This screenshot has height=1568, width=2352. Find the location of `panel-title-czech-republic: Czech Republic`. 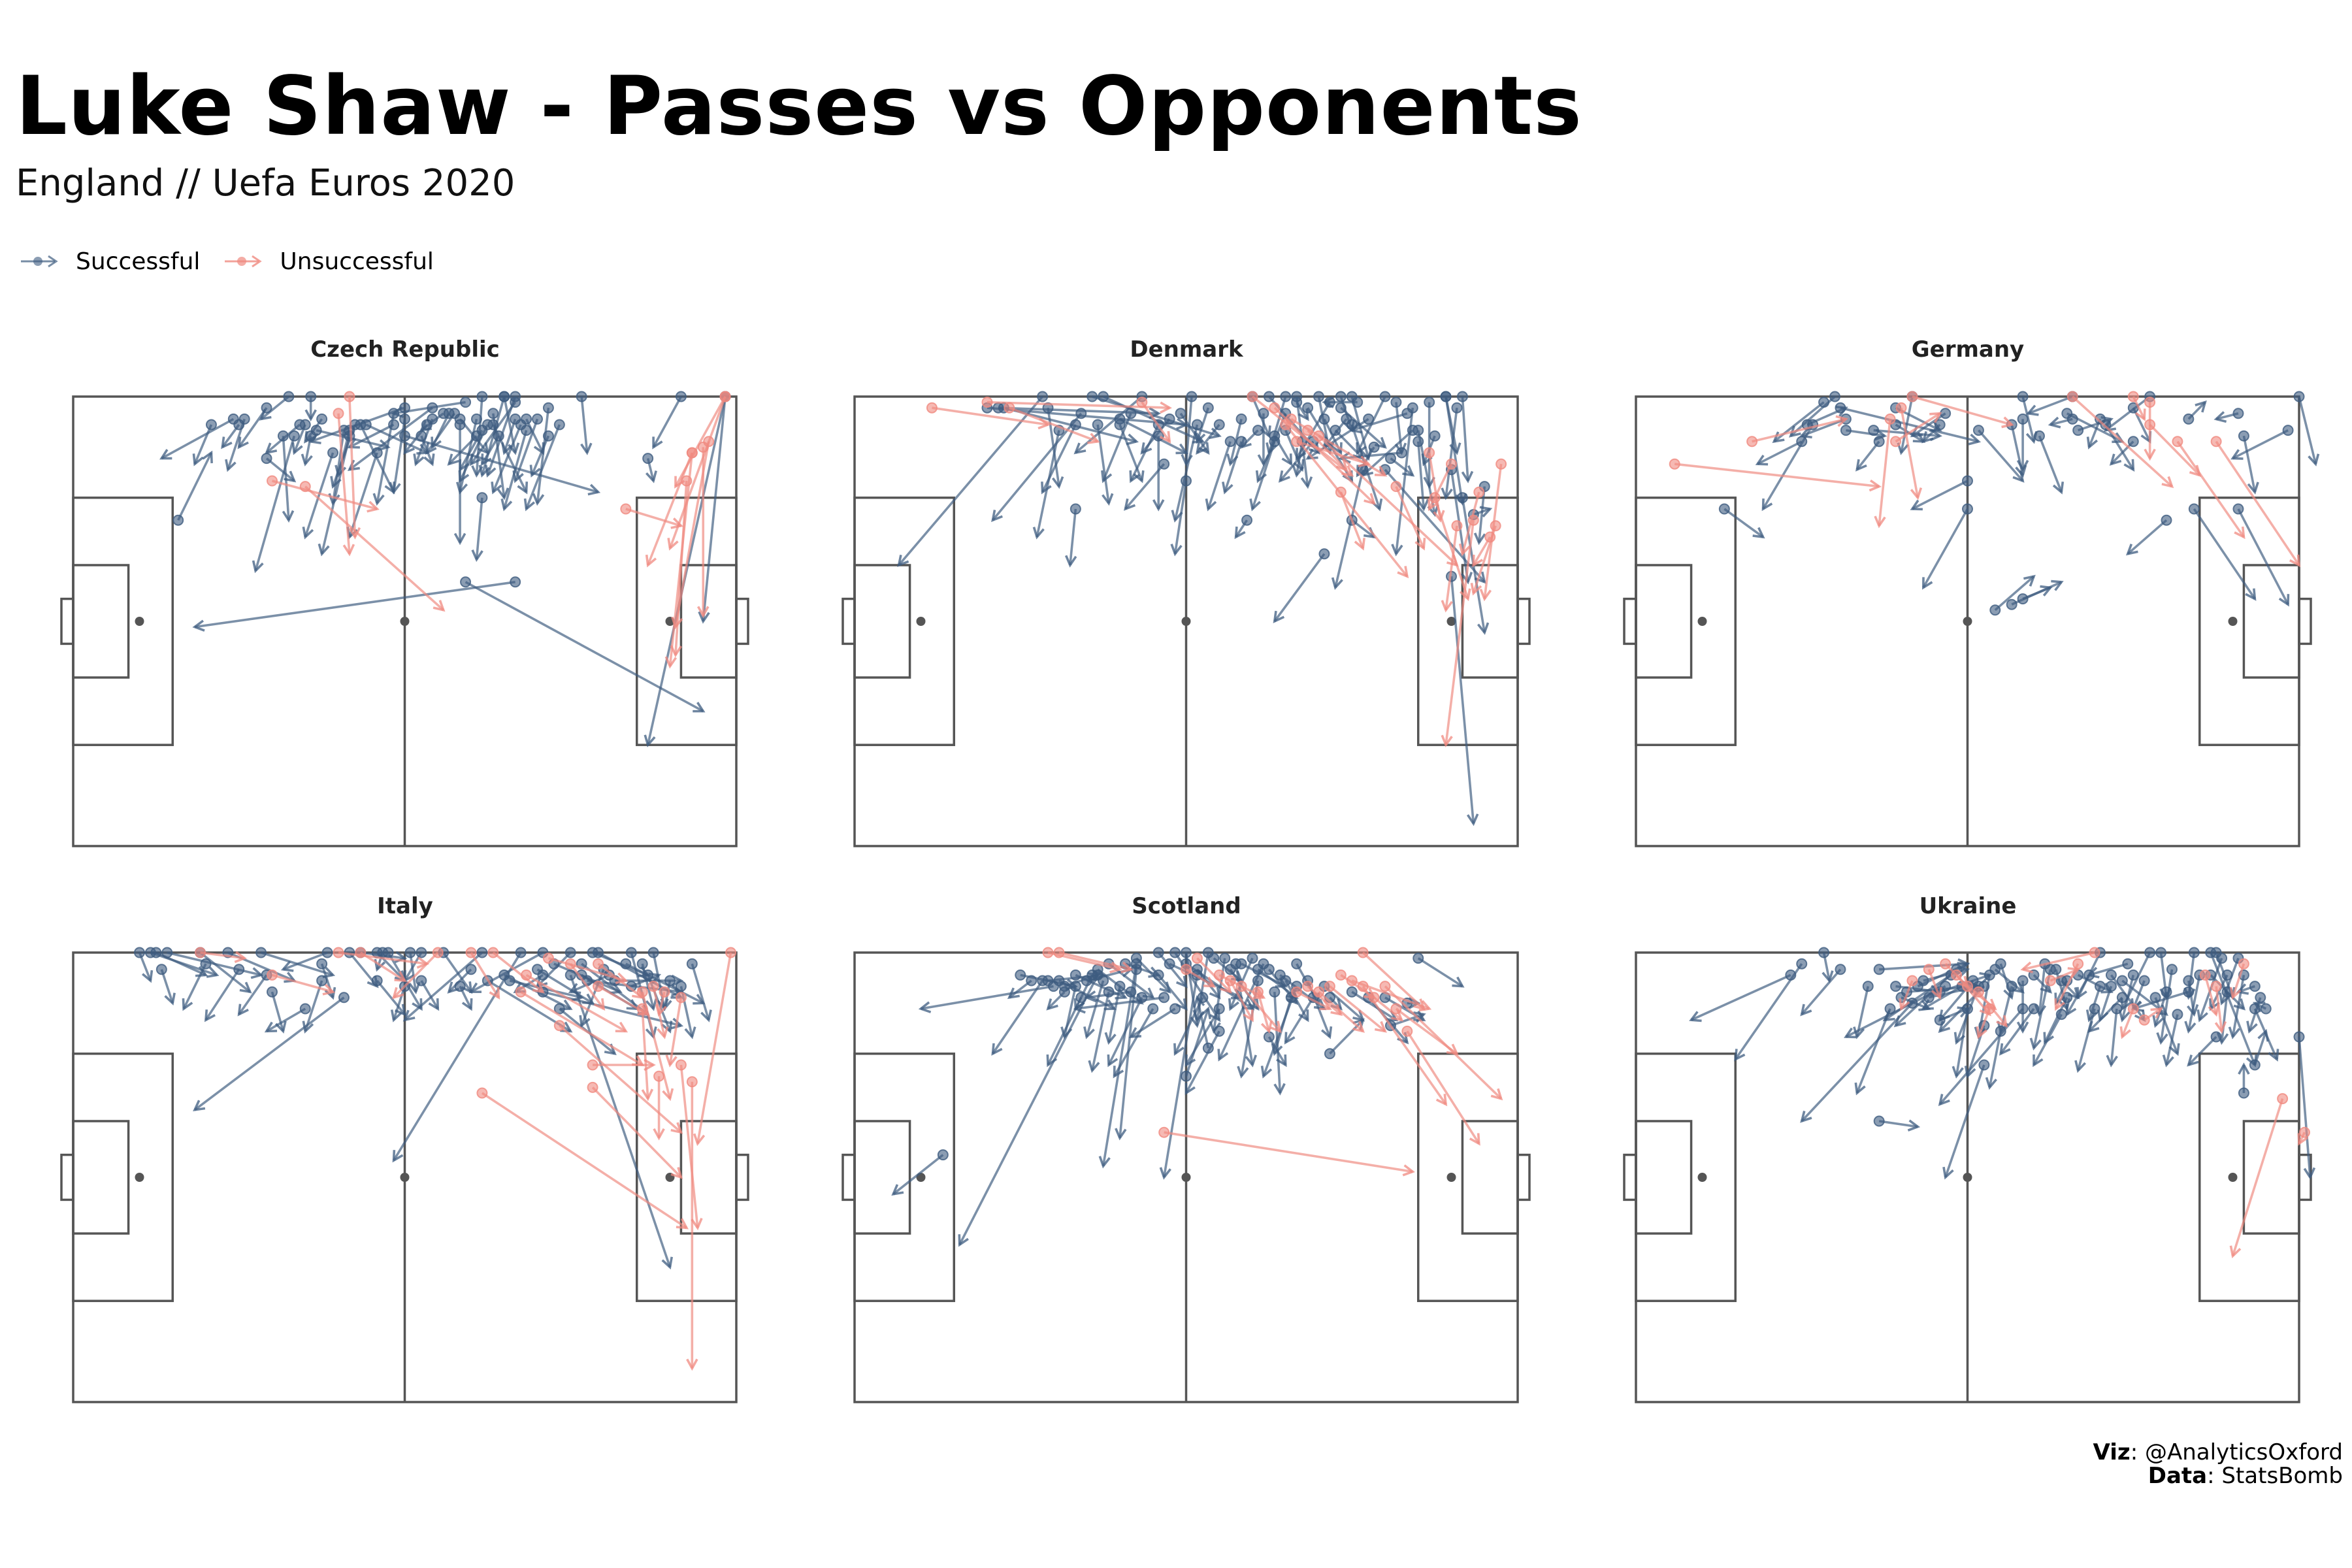

panel-title-czech-republic: Czech Republic is located at coordinates (405, 349).